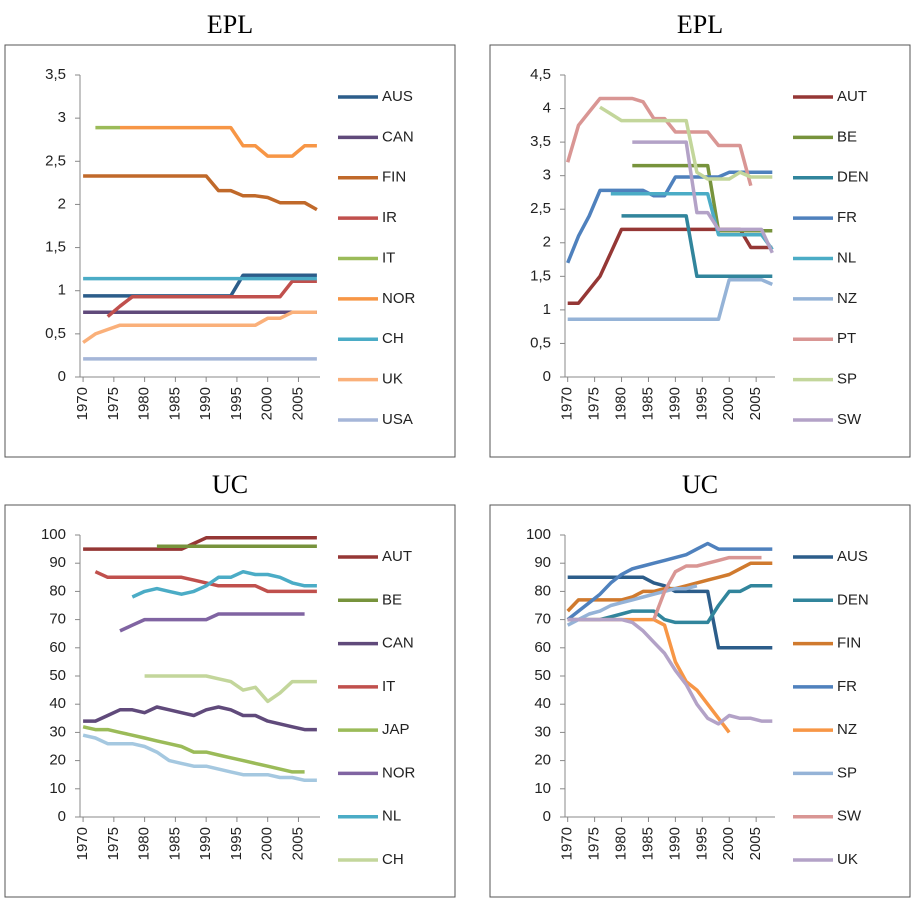 The height and width of the screenshot is (900, 915). I want to click on legend-label: CH, so click(393, 338).